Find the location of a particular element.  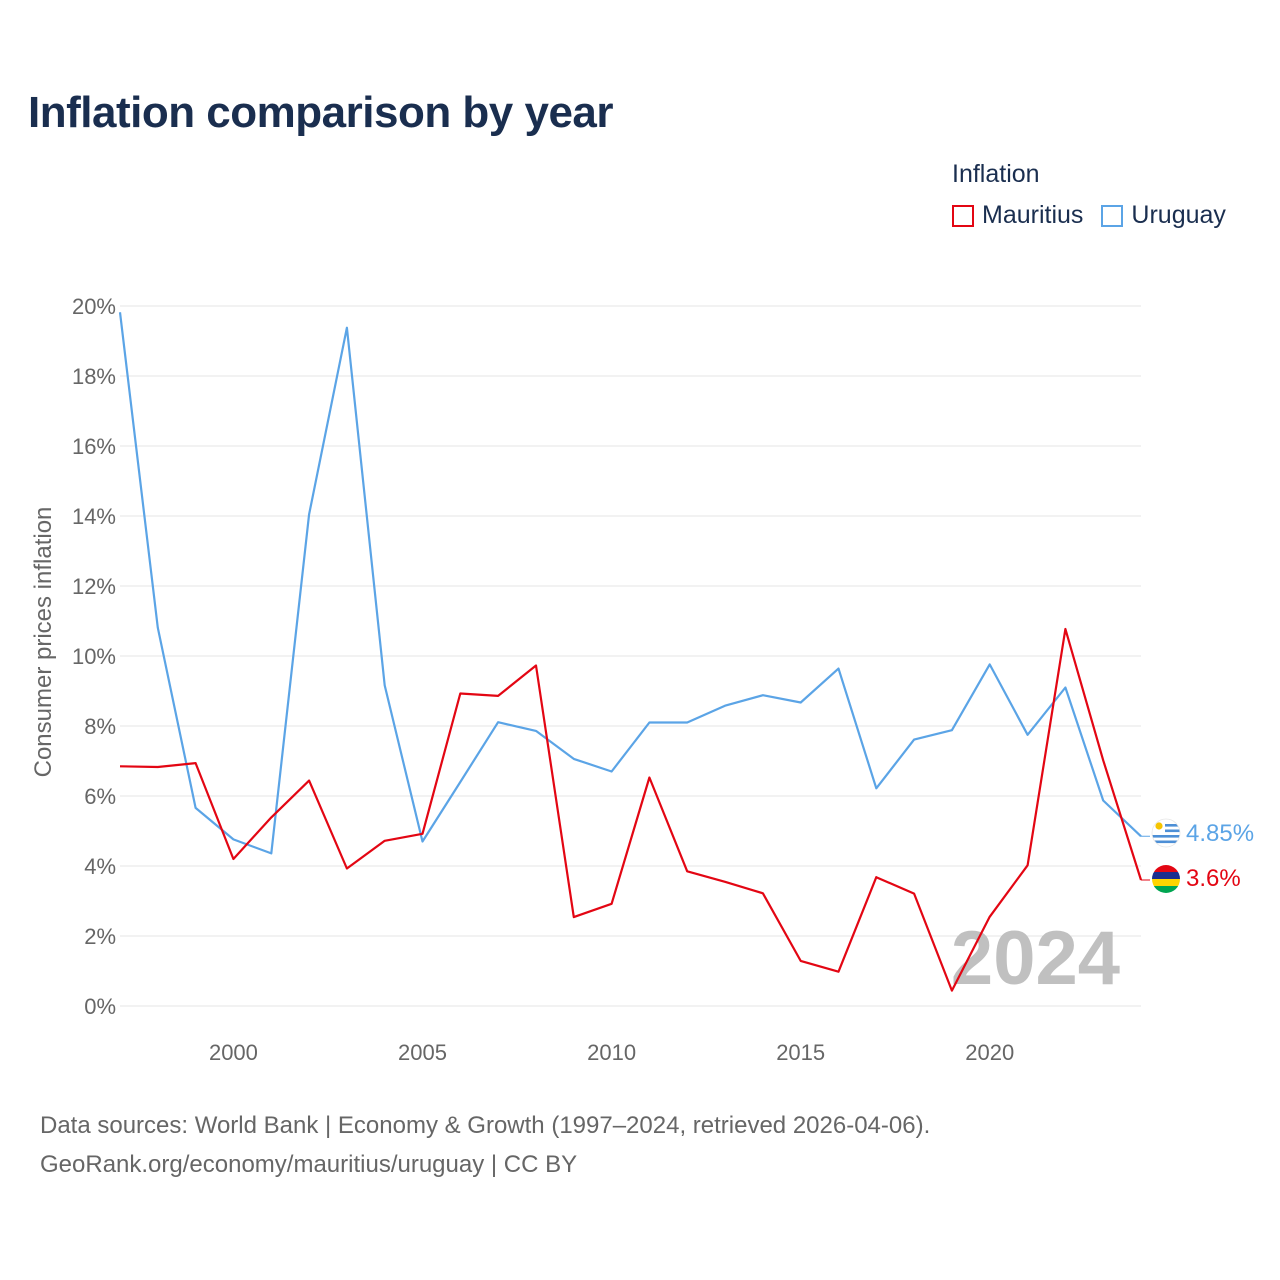

legend-swatch-mauritius is located at coordinates (963, 215).